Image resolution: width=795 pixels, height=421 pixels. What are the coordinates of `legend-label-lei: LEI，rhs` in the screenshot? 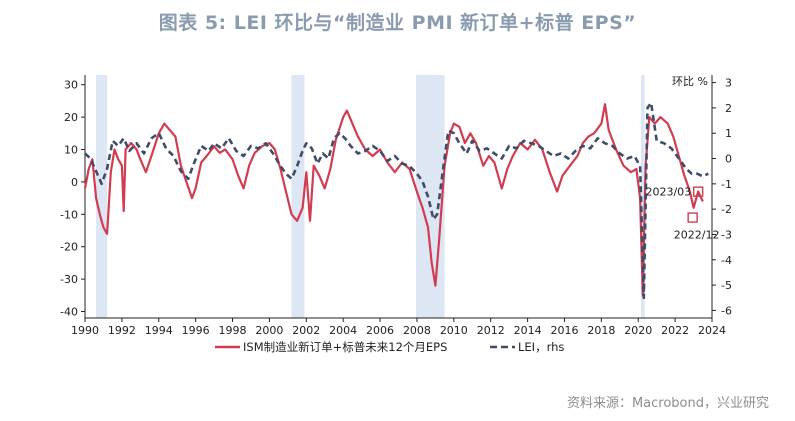 It's located at (541, 347).